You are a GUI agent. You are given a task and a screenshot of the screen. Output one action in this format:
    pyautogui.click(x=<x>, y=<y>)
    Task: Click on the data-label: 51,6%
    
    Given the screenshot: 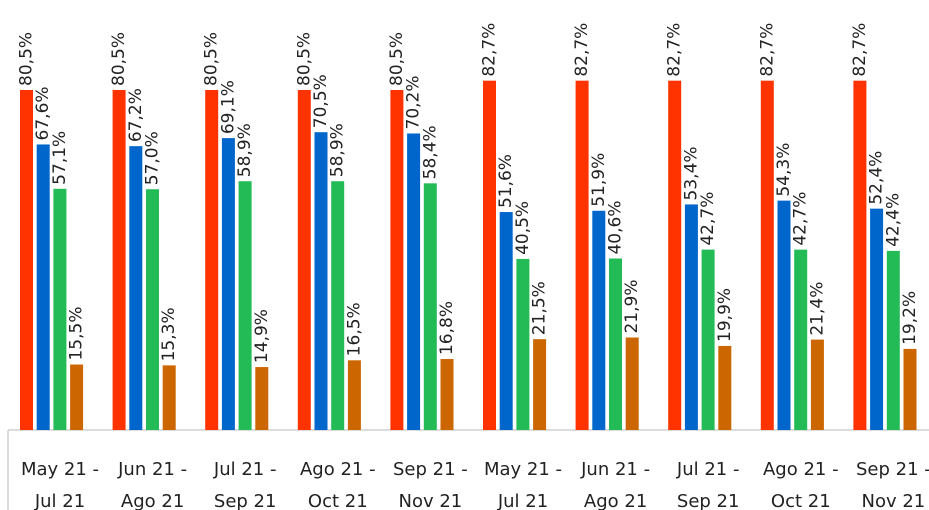 What is the action you would take?
    pyautogui.click(x=506, y=181)
    